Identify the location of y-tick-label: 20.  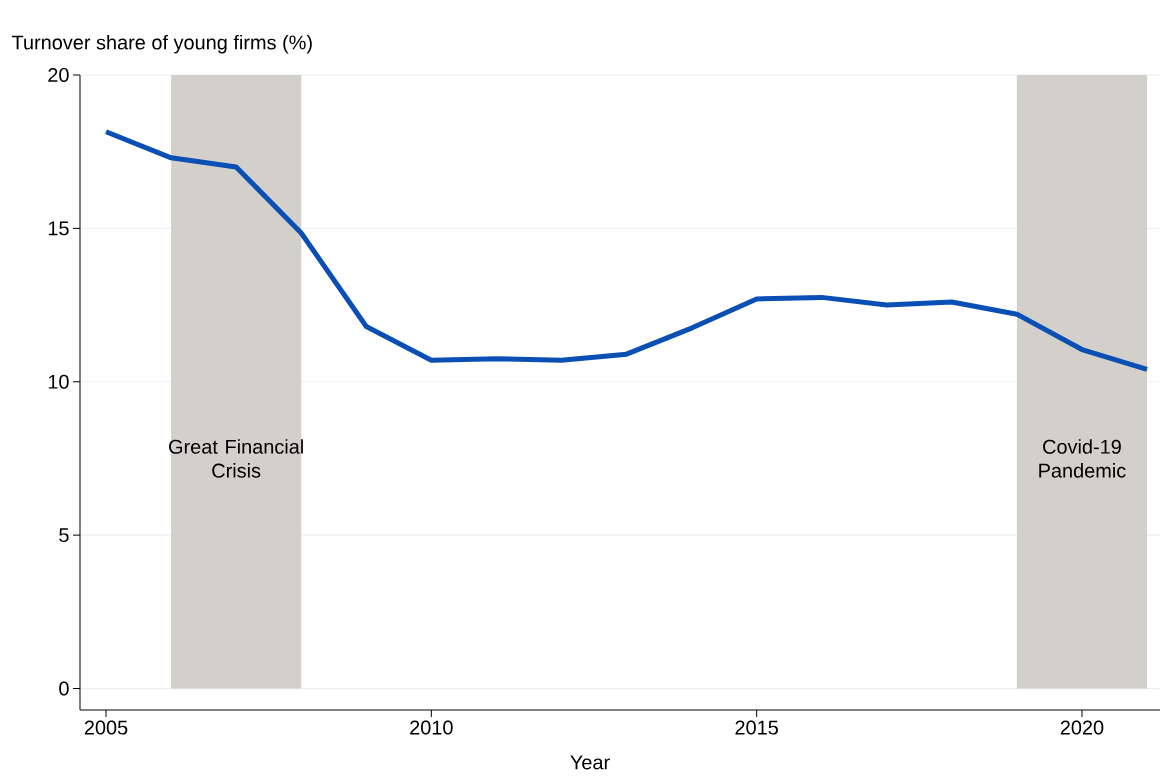
(58, 75).